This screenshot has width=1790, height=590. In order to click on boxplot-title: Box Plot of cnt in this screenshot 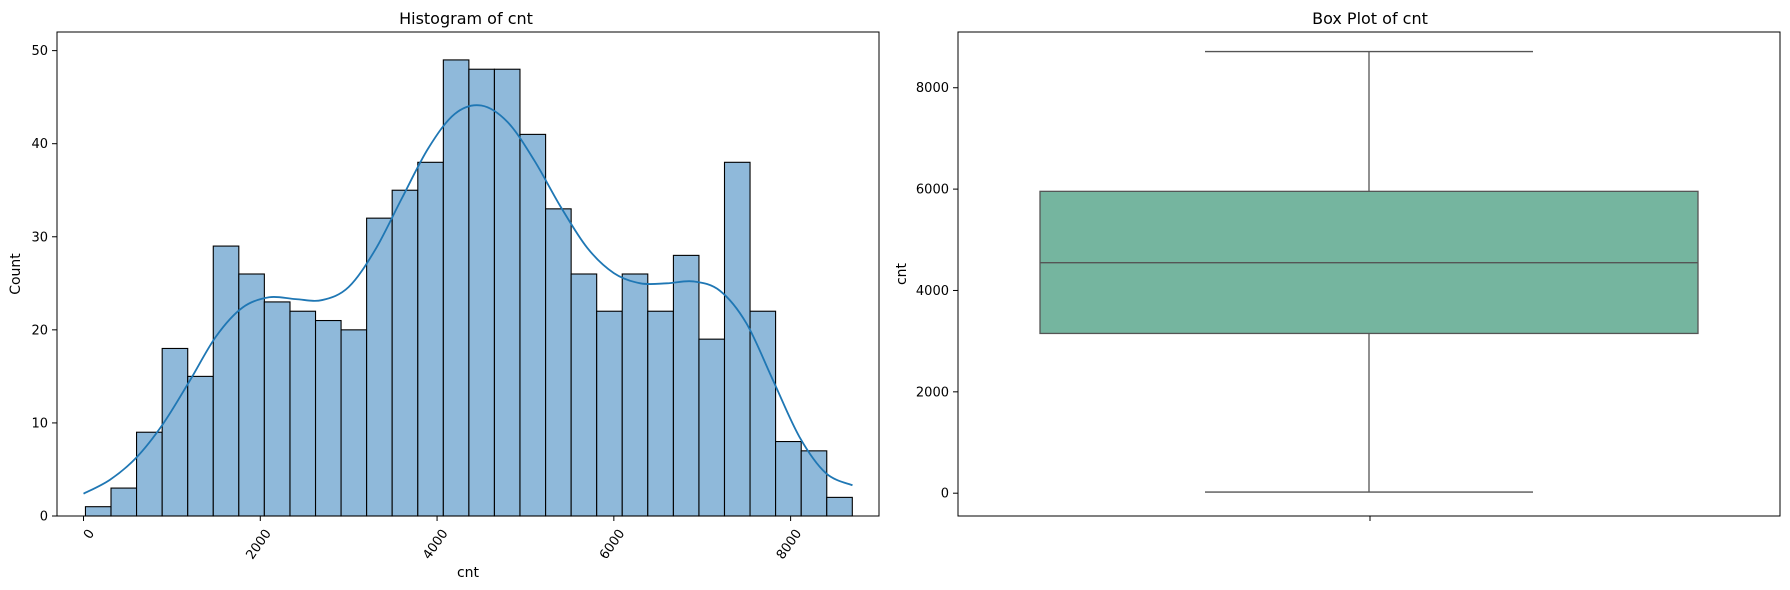, I will do `click(1370, 18)`.